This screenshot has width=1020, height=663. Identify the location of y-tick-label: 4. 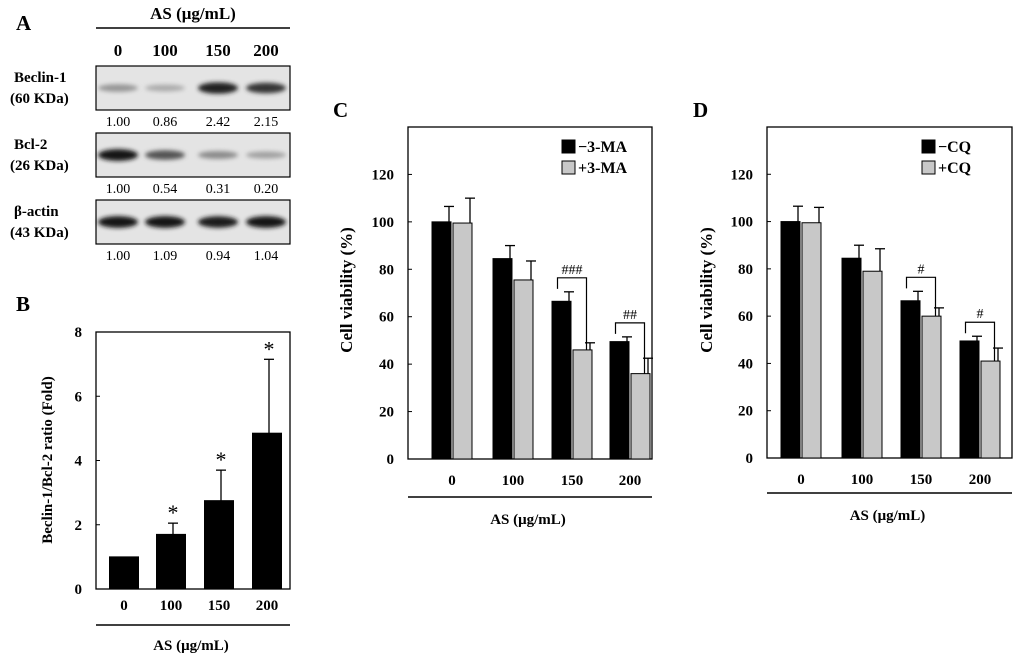
(79, 462).